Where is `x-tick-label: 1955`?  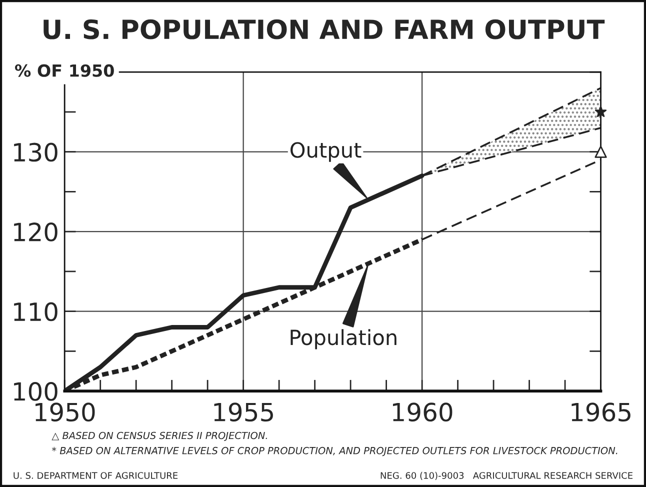 x-tick-label: 1955 is located at coordinates (243, 412).